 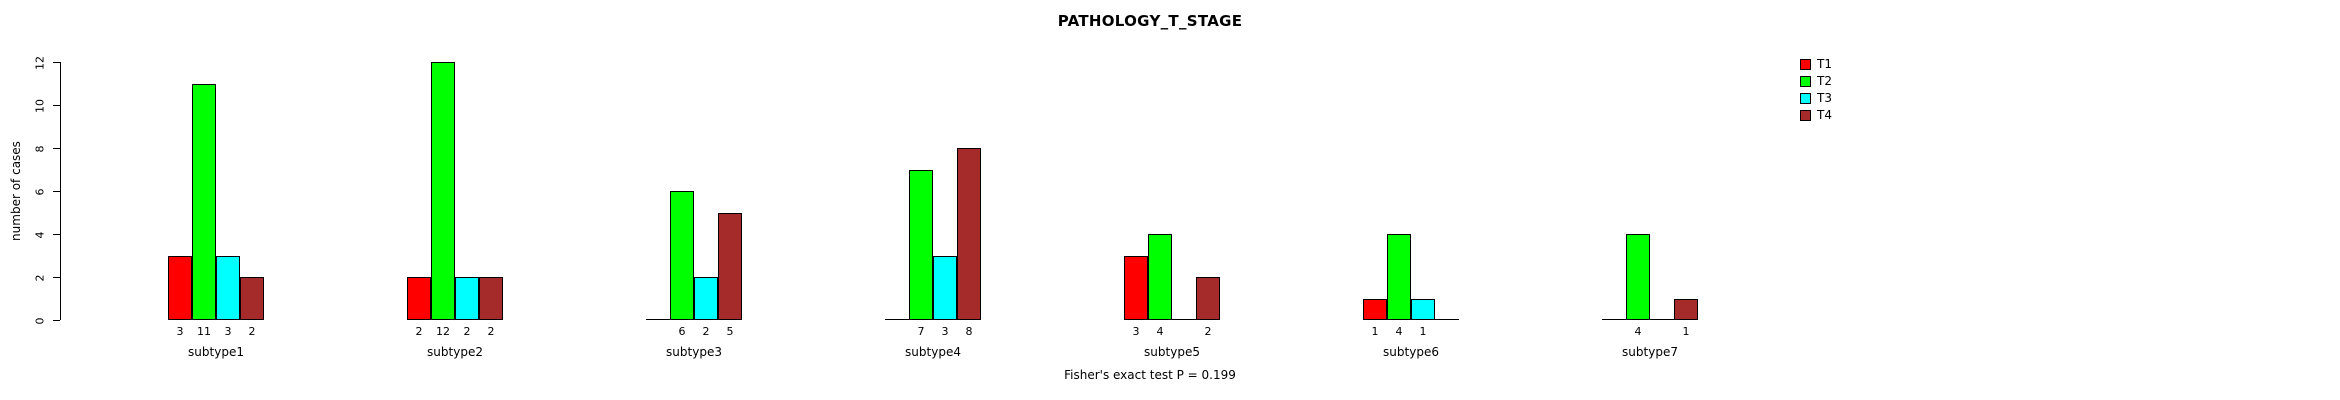 What do you see at coordinates (945, 287) in the screenshot?
I see `bar-t3-subtype4` at bounding box center [945, 287].